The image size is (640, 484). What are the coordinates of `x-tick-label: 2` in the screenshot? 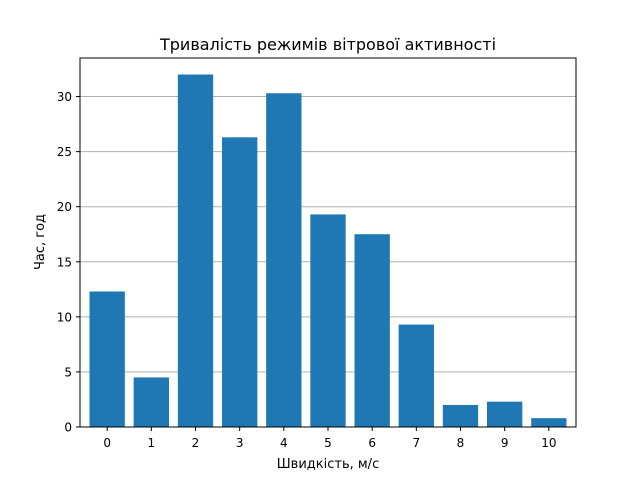 It's located at (196, 443).